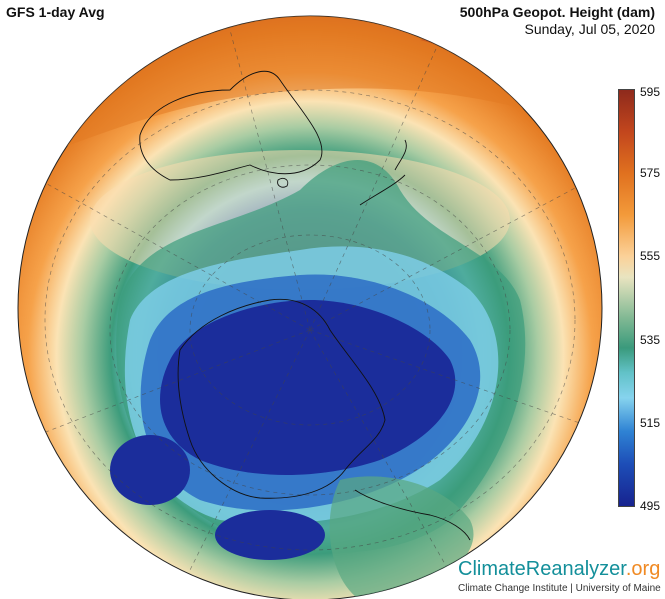 The height and width of the screenshot is (599, 665). Describe the element at coordinates (557, 12) in the screenshot. I see `variable-title: 500hPa Geopot. Height (dam)` at that location.